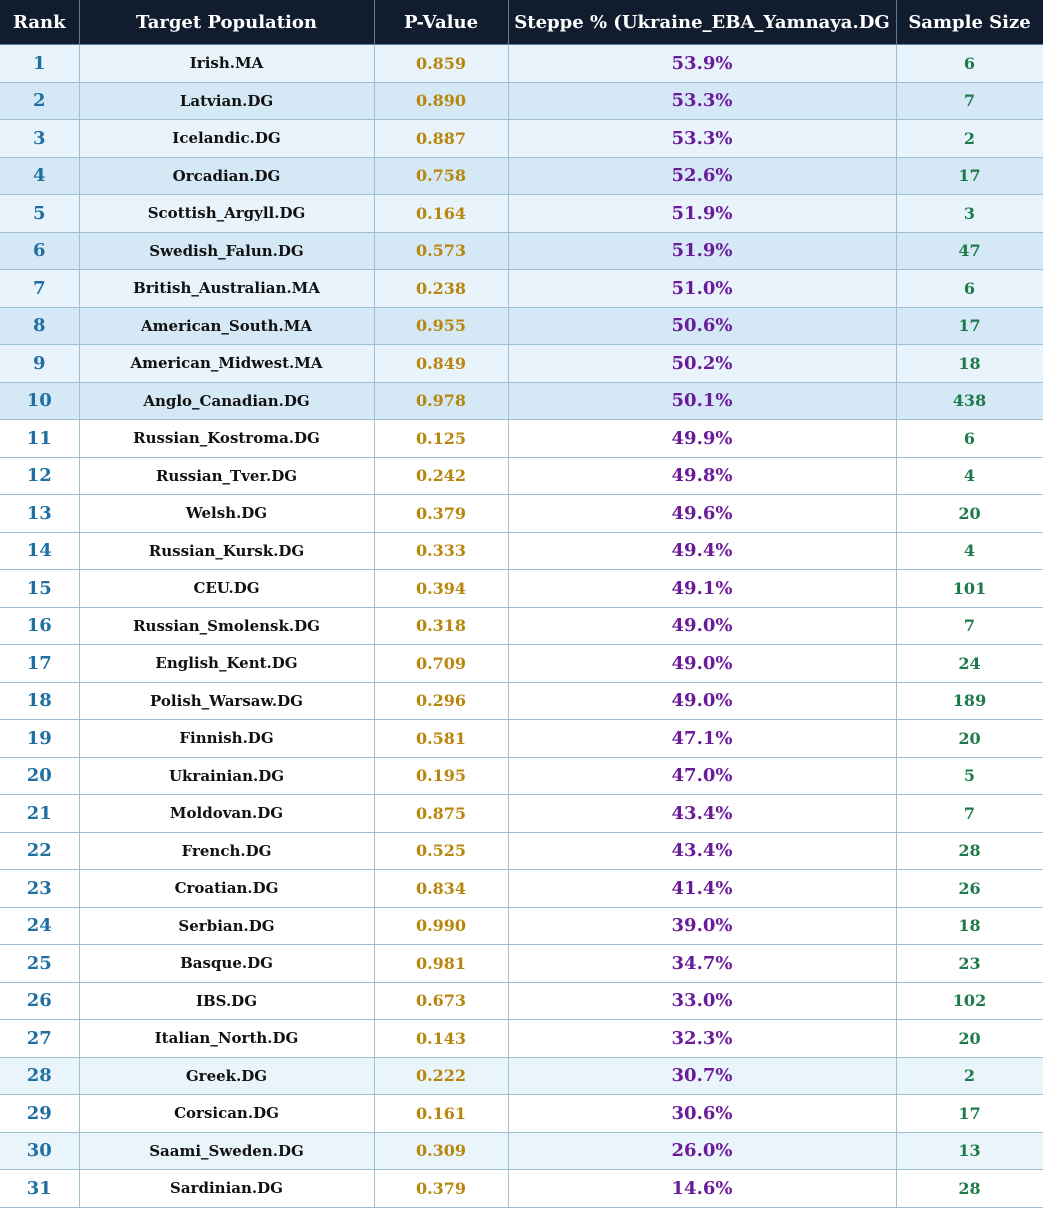  What do you see at coordinates (441, 401) in the screenshot?
I see `p-value-cell: 0.978` at bounding box center [441, 401].